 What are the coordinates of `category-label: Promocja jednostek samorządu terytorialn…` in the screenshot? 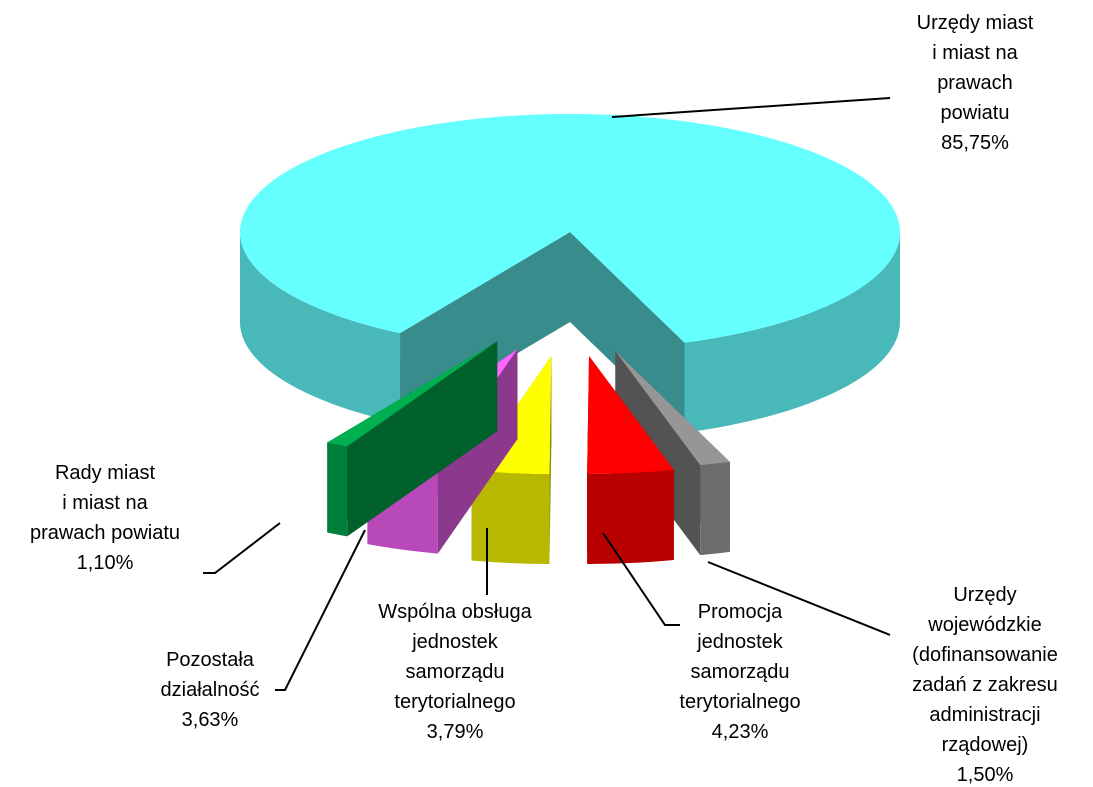 It's located at (740, 657).